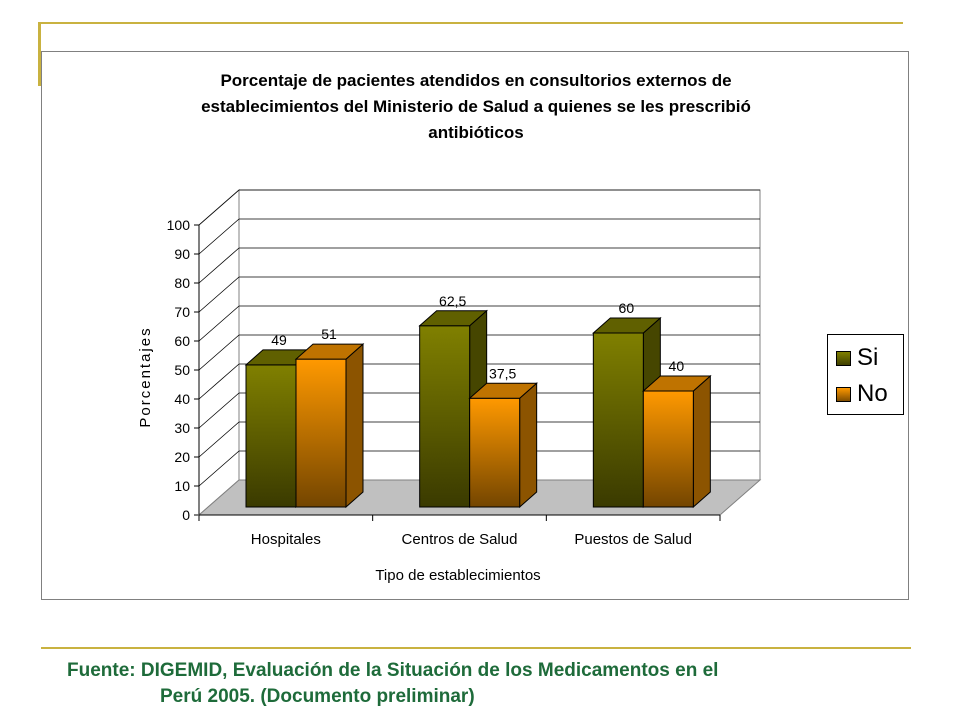 The image size is (960, 720). I want to click on data-label: 62,5, so click(452, 301).